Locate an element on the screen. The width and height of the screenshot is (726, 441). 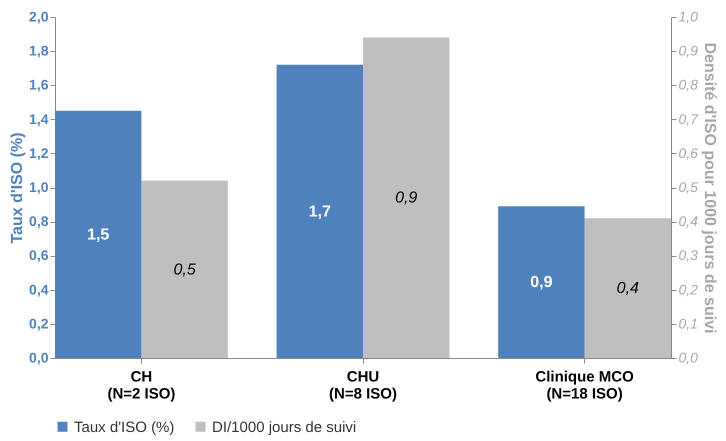
data-label: 0,4 is located at coordinates (628, 289).